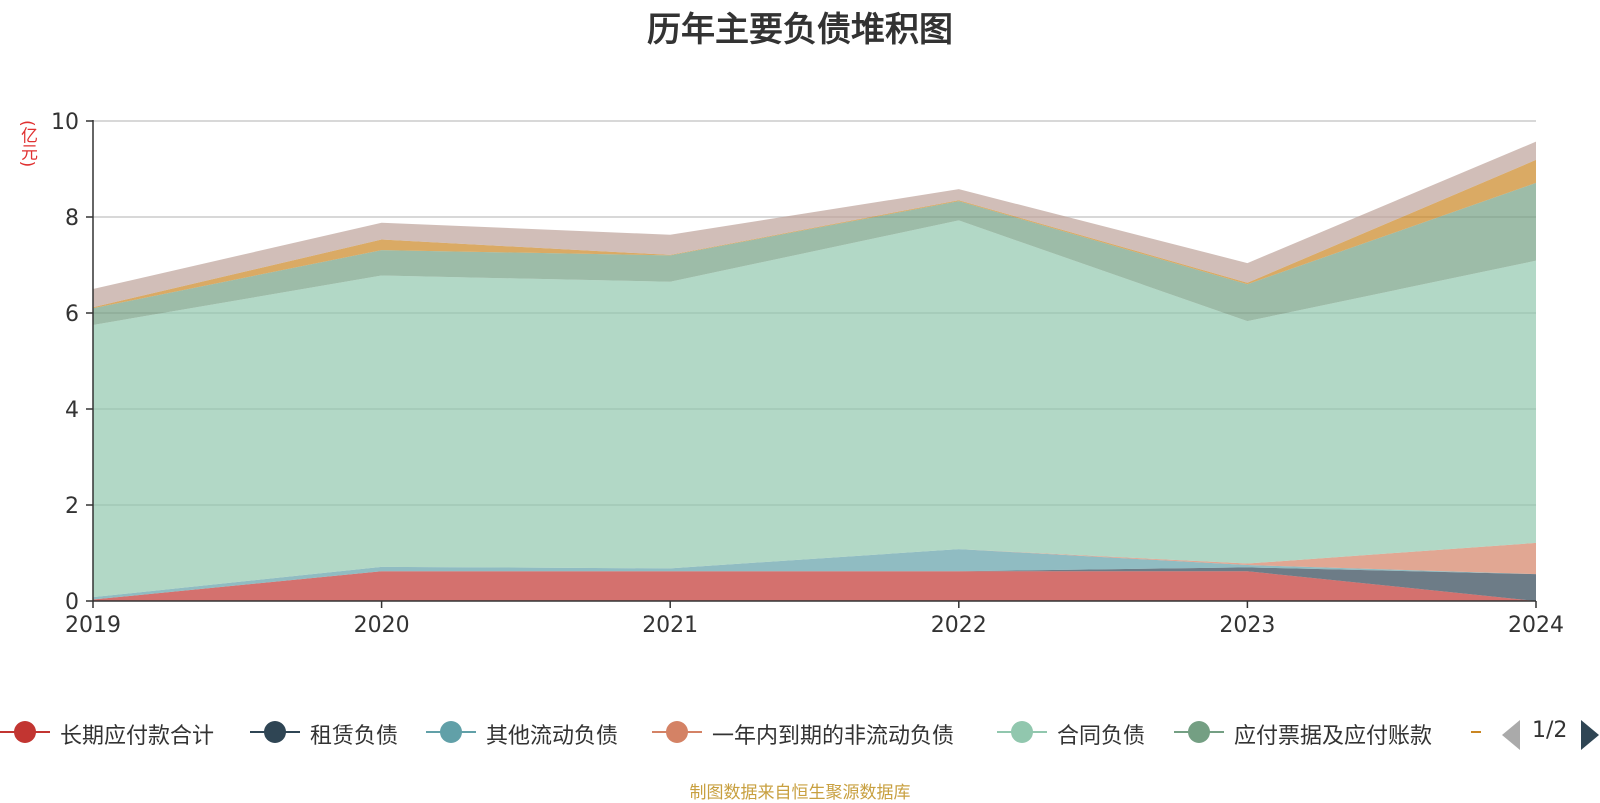 The width and height of the screenshot is (1600, 803). I want to click on legend-next-page-icon, so click(1590, 735).